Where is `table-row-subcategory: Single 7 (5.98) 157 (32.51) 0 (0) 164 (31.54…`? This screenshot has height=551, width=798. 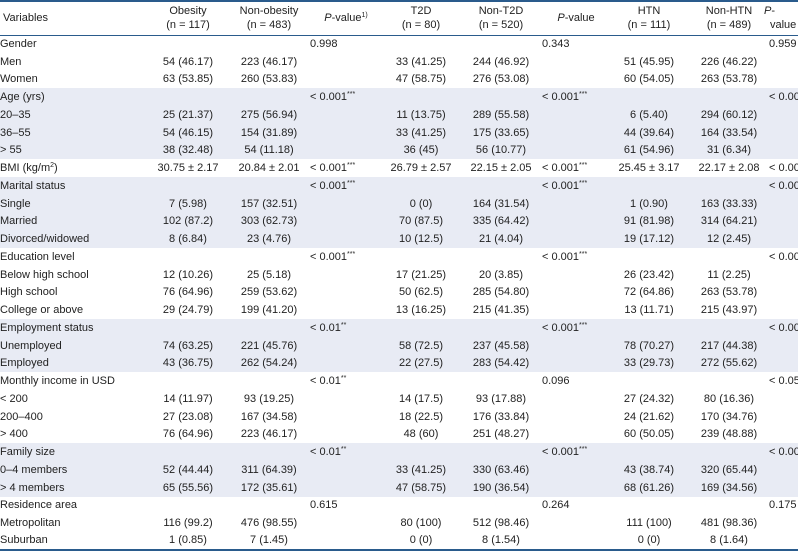 table-row-subcategory: Single 7 (5.98) 157 (32.51) 0 (0) 164 (31.54… is located at coordinates (399, 203).